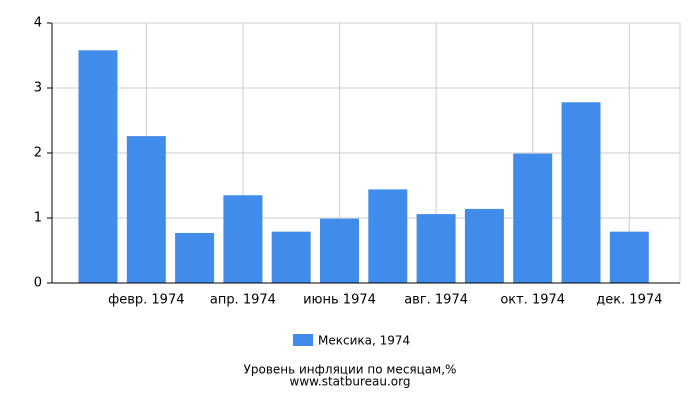 Image resolution: width=700 pixels, height=404 pixels. What do you see at coordinates (364, 341) in the screenshot?
I see `legend-label: Мексика, 1974` at bounding box center [364, 341].